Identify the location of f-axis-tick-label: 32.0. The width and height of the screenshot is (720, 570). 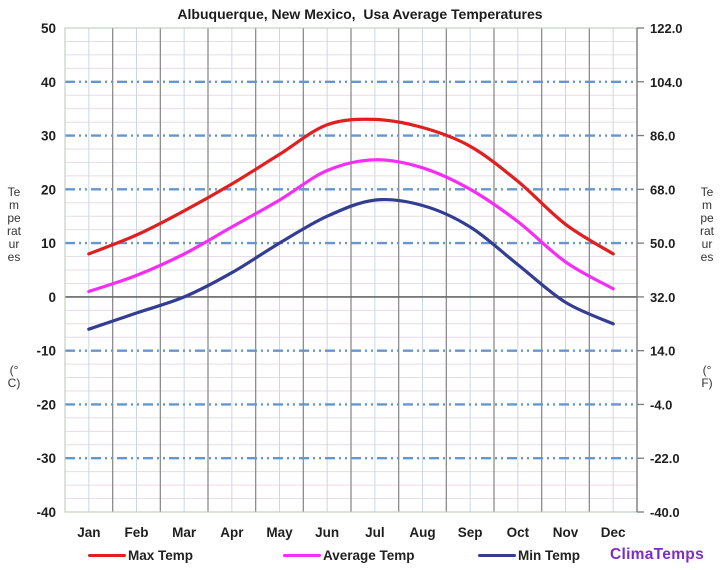
(662, 297).